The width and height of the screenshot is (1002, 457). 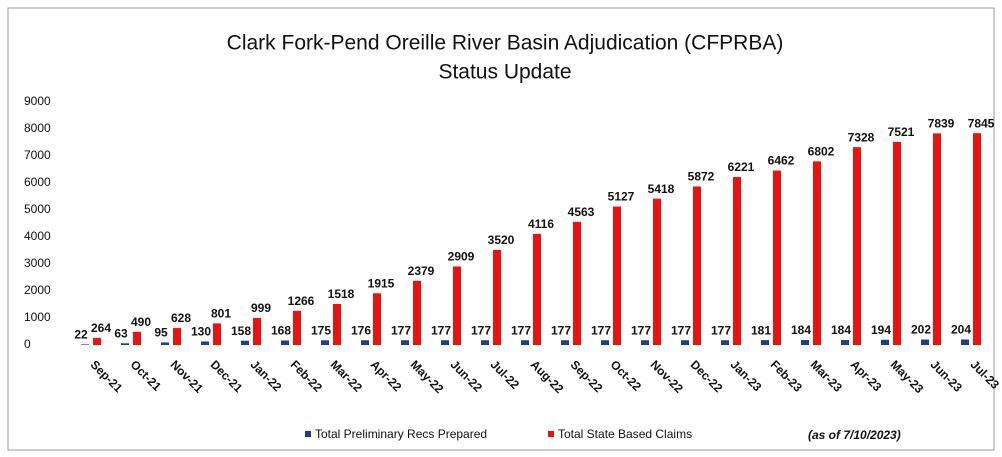 What do you see at coordinates (361, 330) in the screenshot?
I see `value-label: 176` at bounding box center [361, 330].